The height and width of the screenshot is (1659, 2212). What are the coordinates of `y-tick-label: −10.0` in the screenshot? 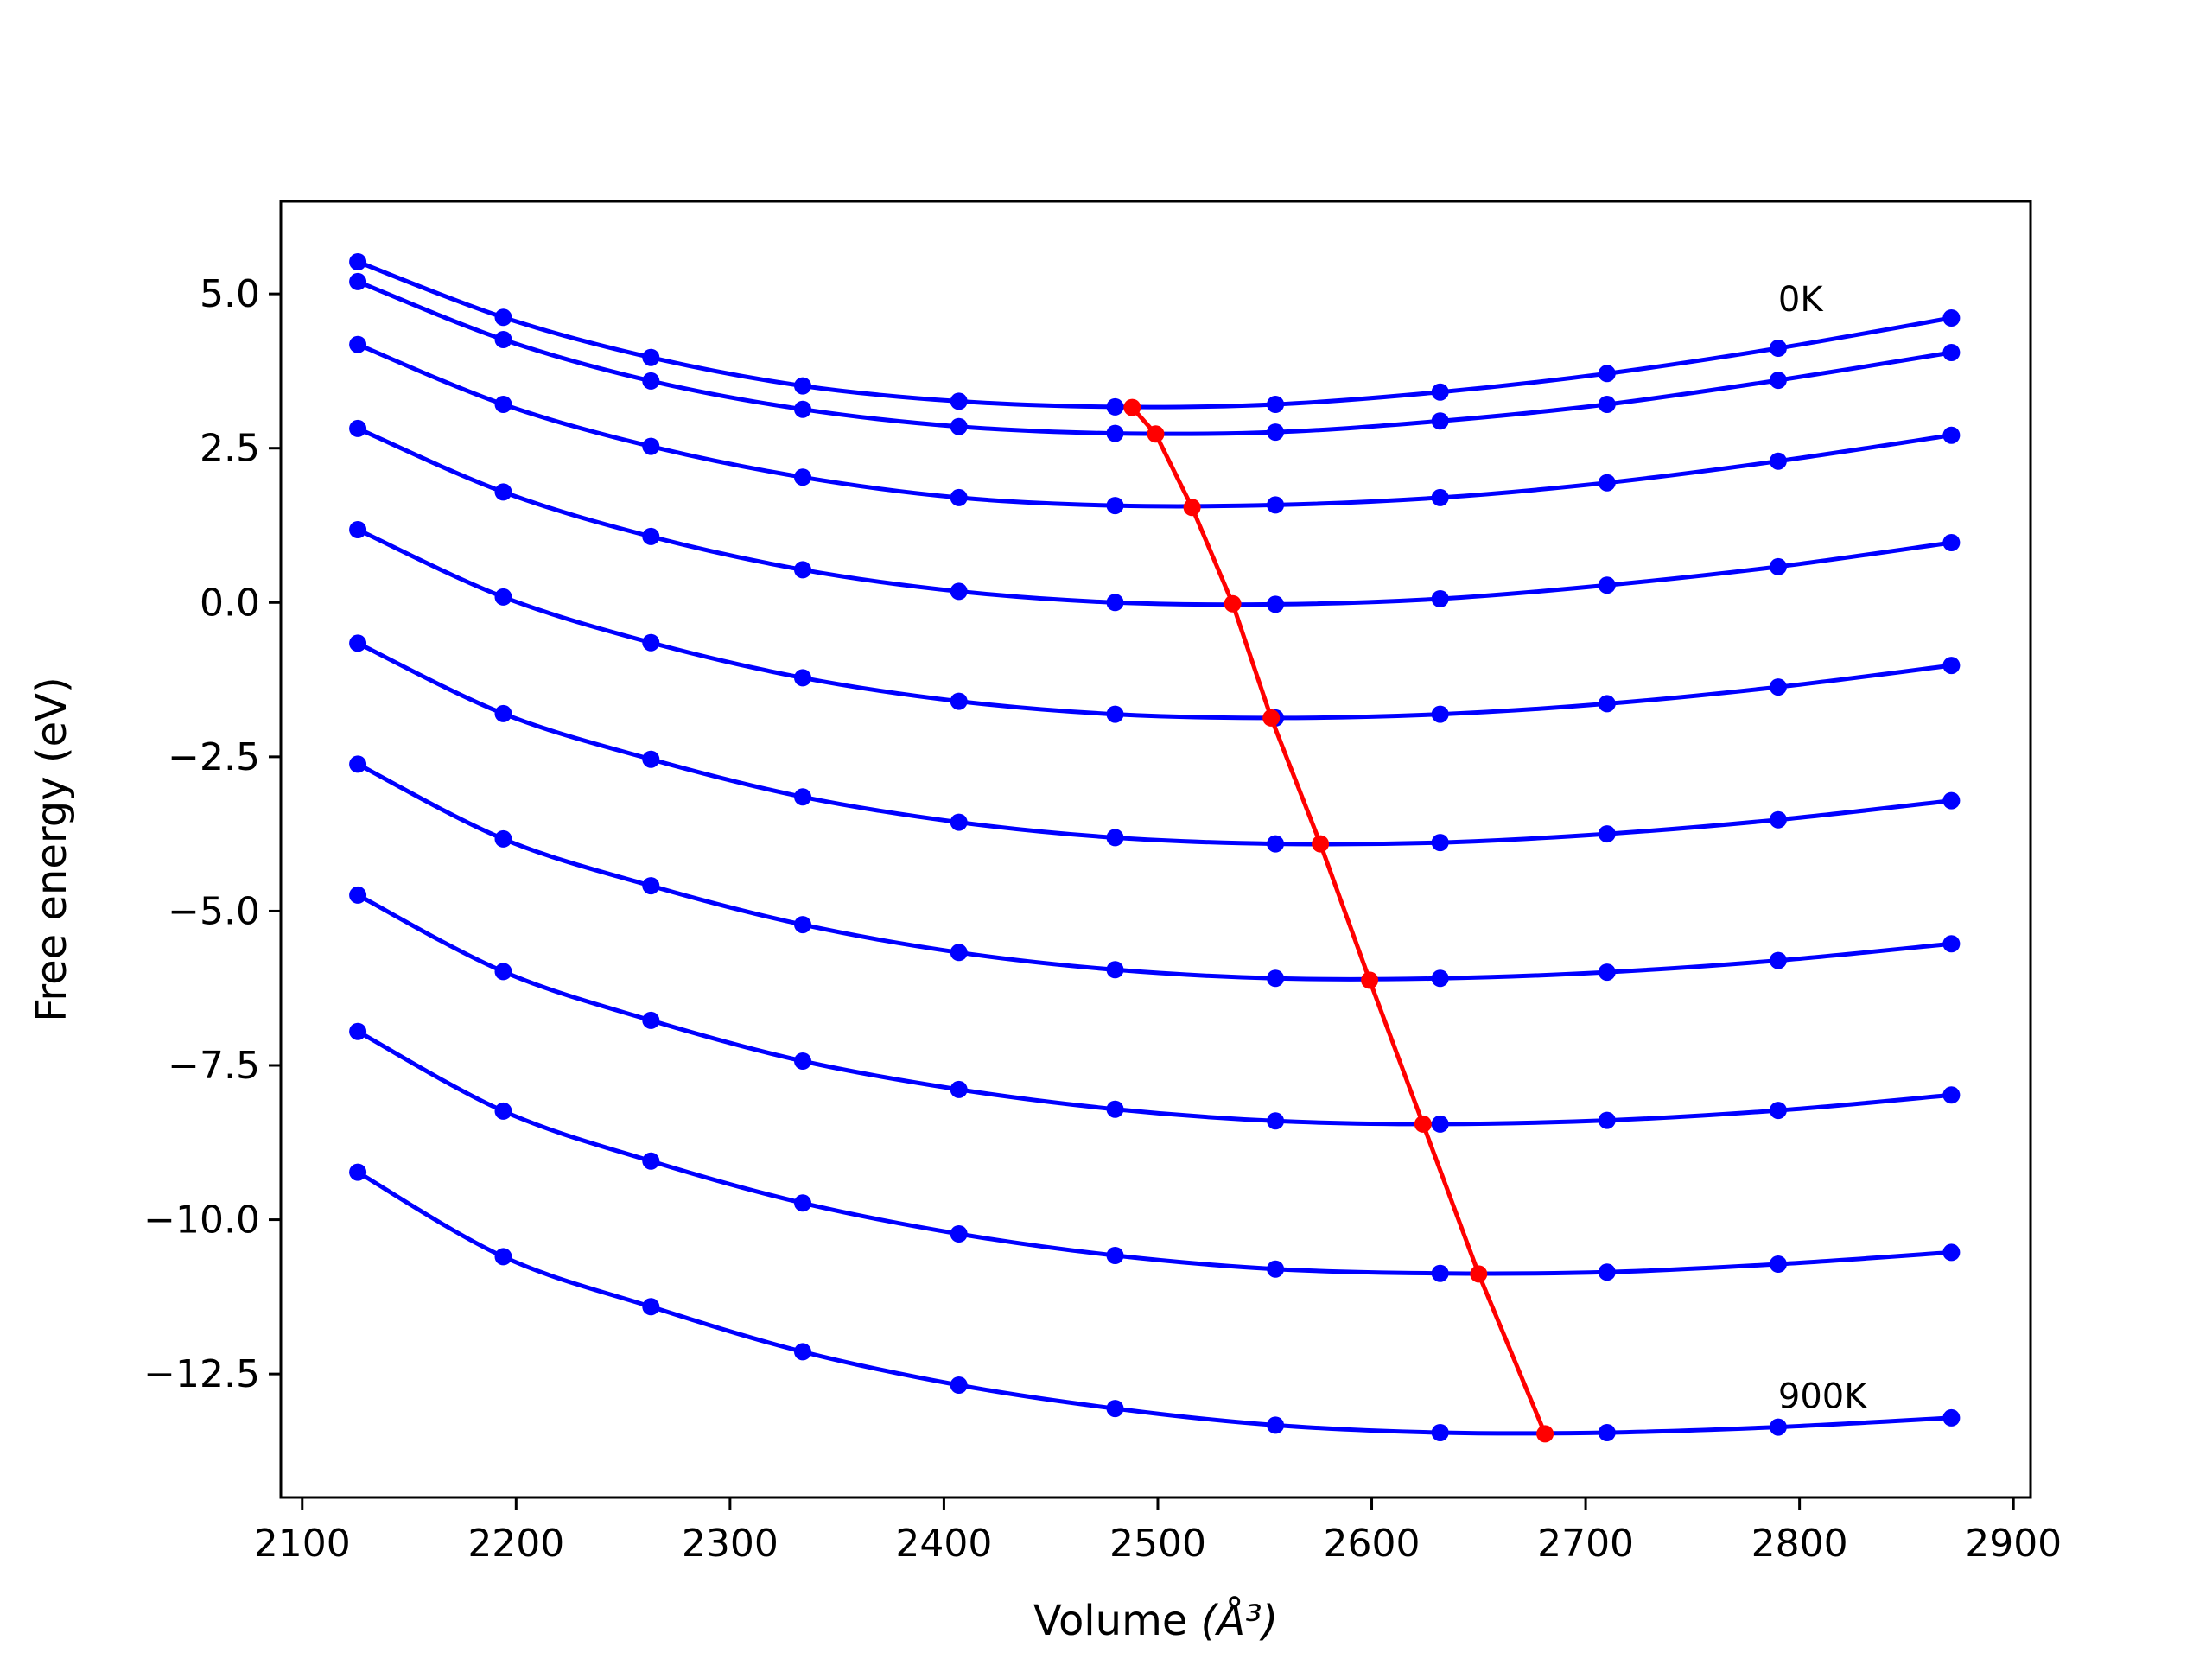 It's located at (201, 1220).